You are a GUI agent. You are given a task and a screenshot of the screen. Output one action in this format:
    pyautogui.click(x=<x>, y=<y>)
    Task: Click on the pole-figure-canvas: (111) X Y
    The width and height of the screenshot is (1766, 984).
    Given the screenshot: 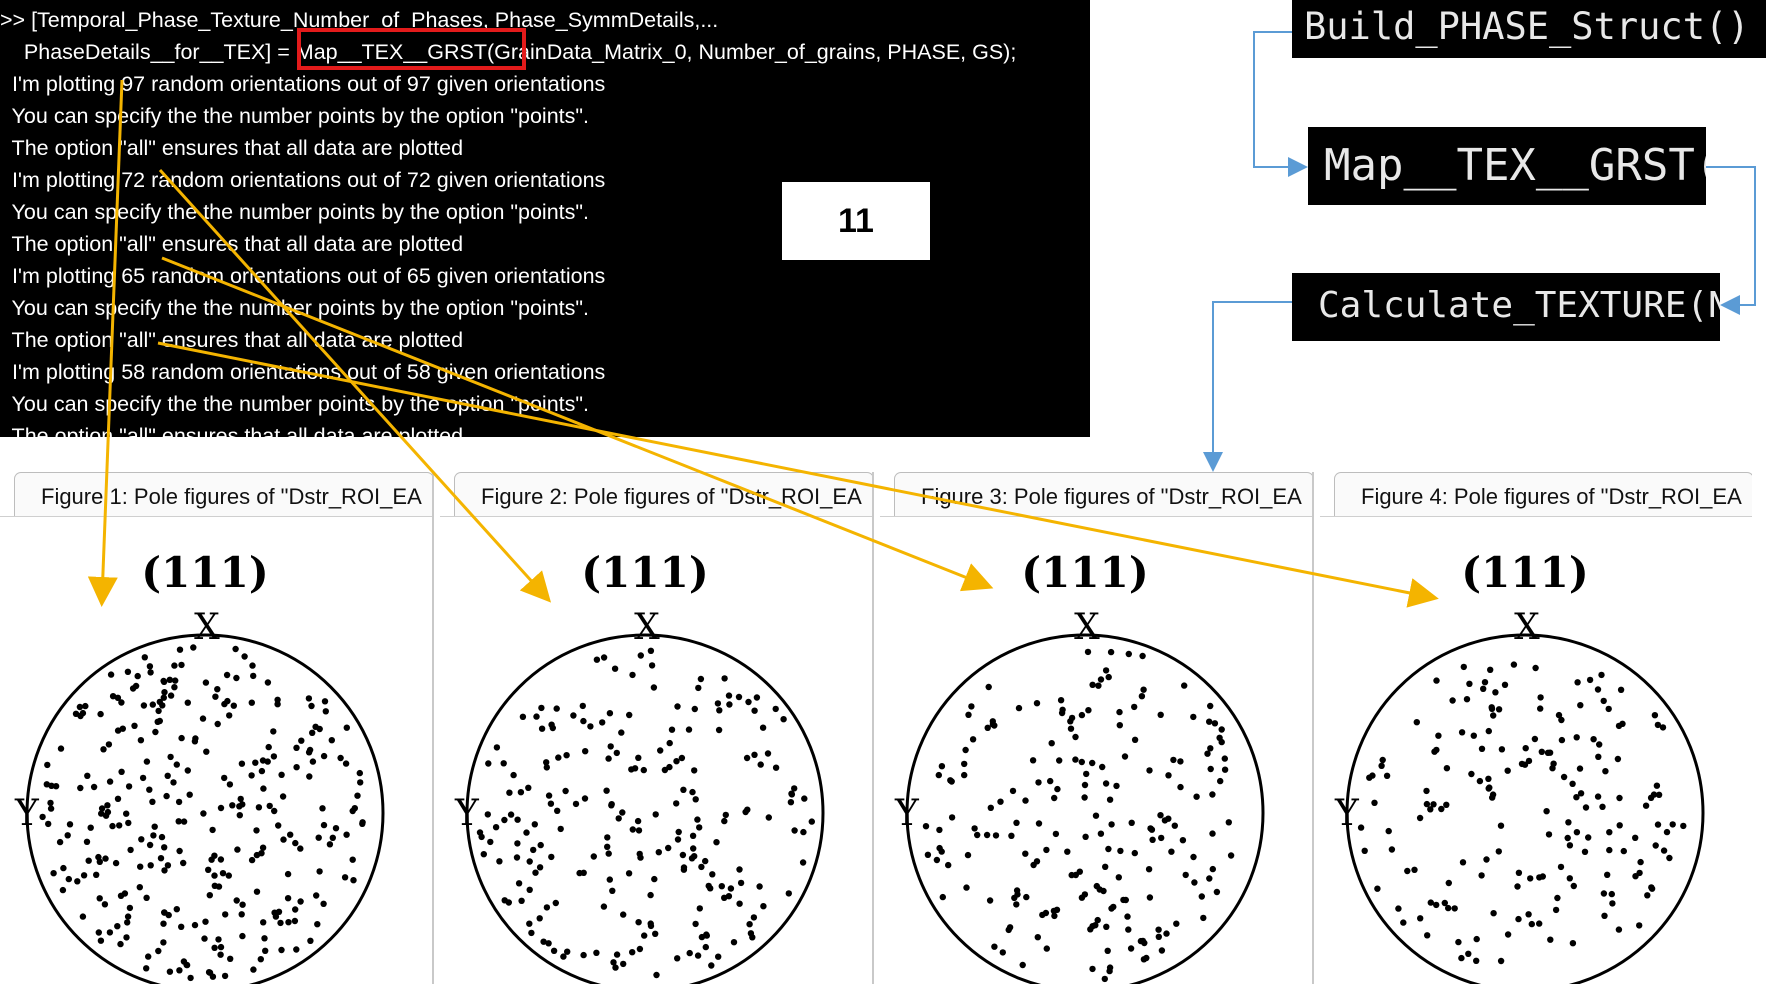 What is the action you would take?
    pyautogui.click(x=1096, y=750)
    